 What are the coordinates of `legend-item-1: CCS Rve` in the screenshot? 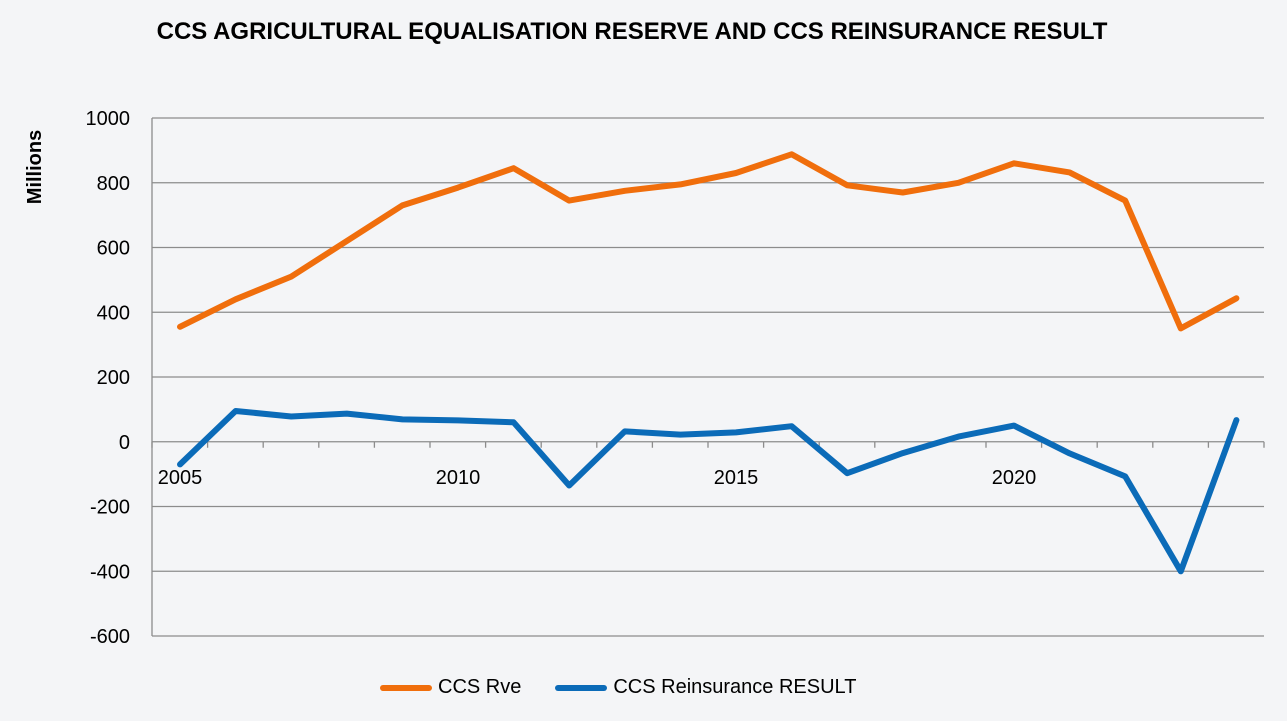 It's located at (450, 687).